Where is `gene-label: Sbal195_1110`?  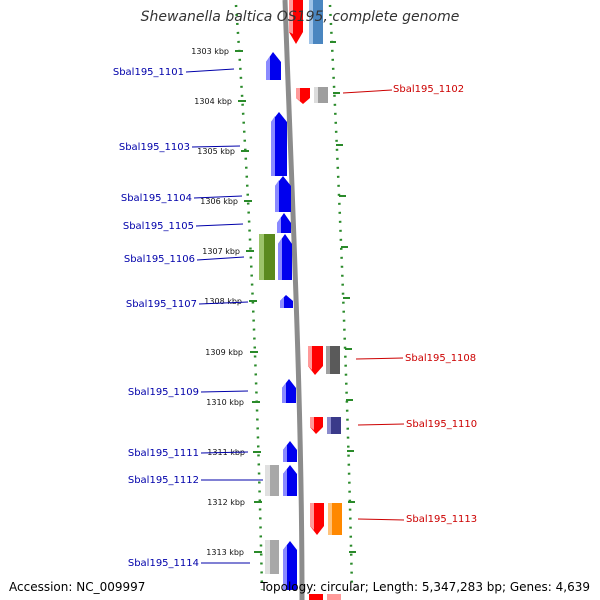
gene-label: Sbal195_1110 is located at coordinates (441, 424).